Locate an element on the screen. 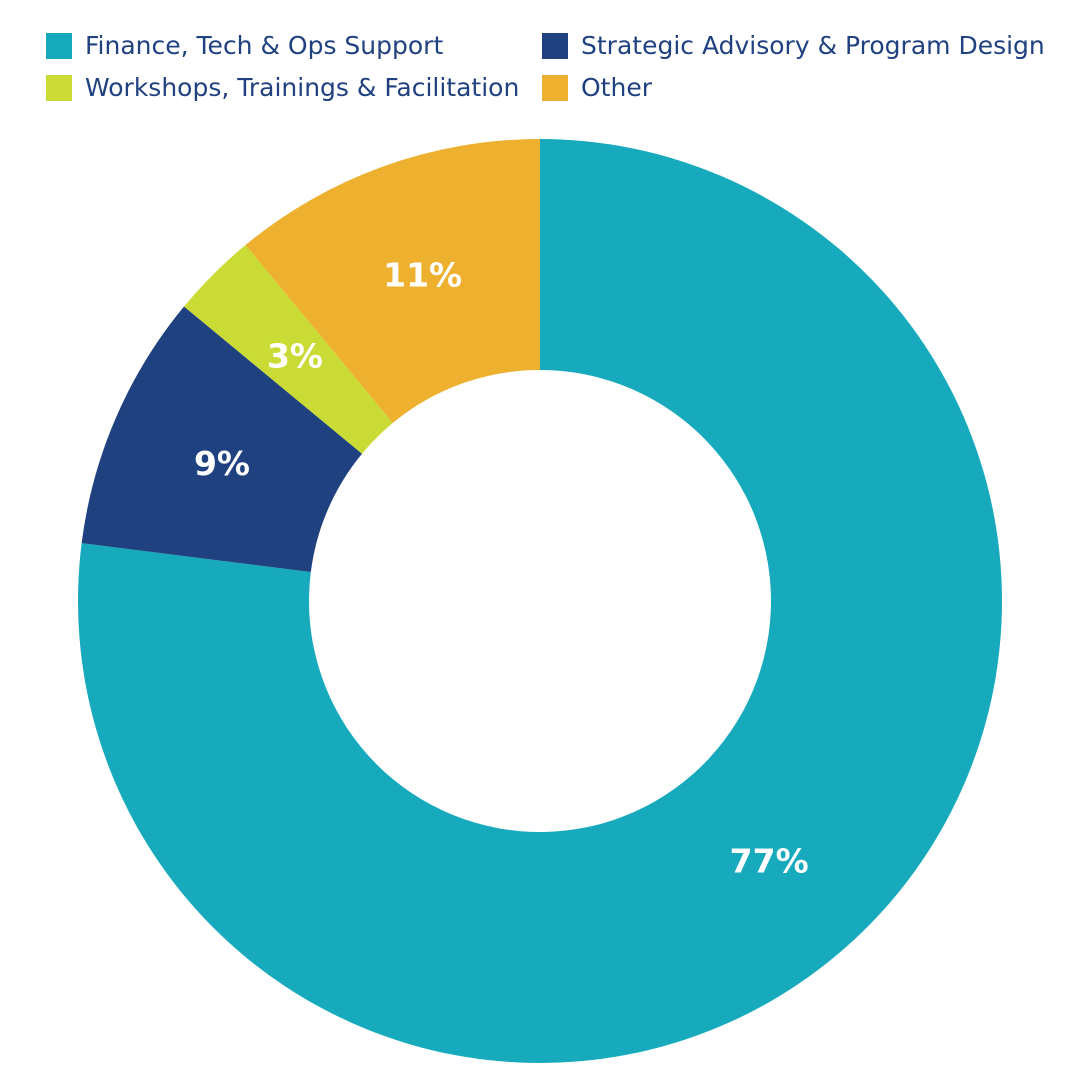  legend-item-strategic-advisory: Strategic Advisory & Program Design is located at coordinates (793, 46).